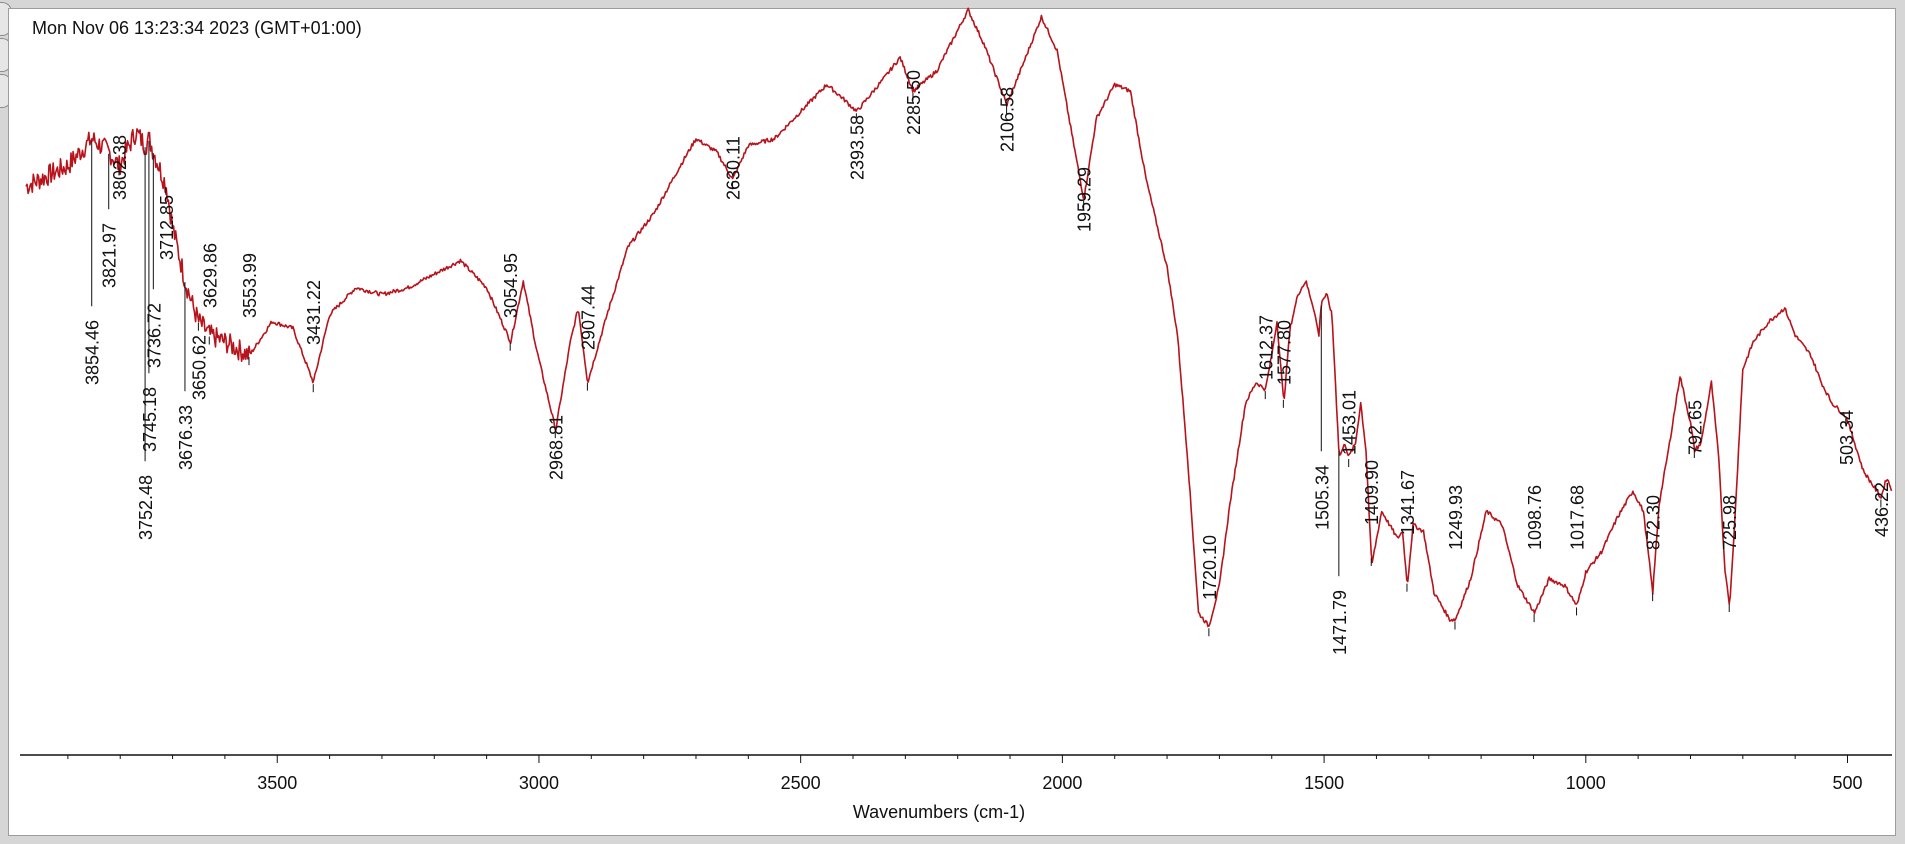 Image resolution: width=1905 pixels, height=844 pixels. What do you see at coordinates (939, 812) in the screenshot?
I see `x-axis-title: Wavenumbers (cm-1)` at bounding box center [939, 812].